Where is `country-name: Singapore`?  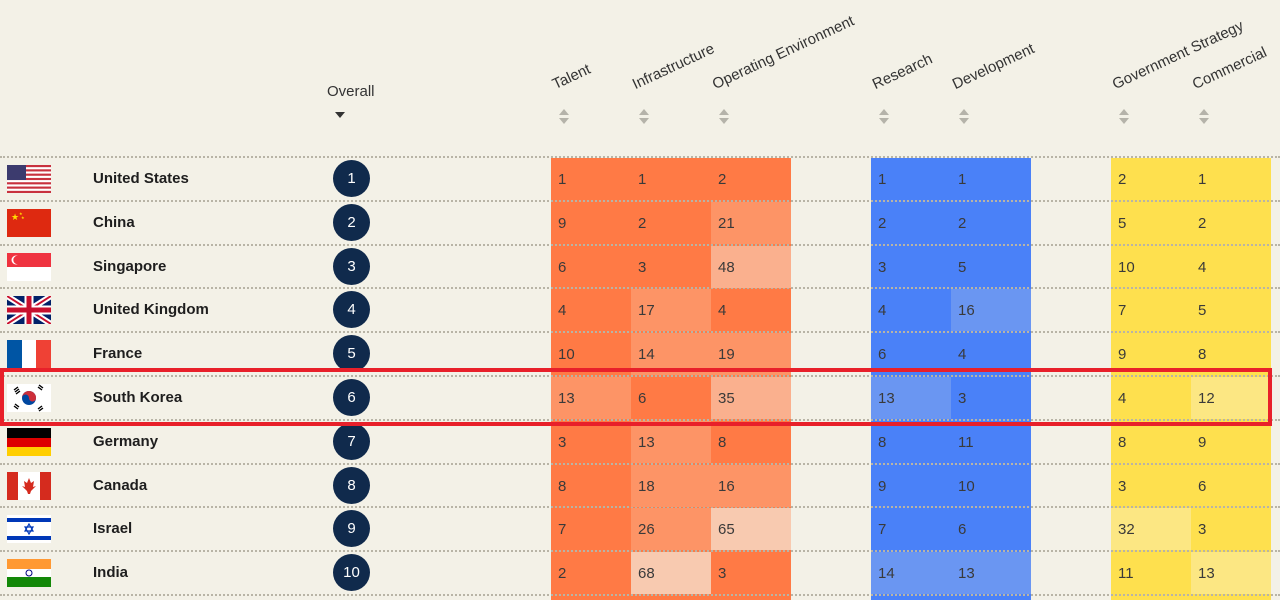 country-name: Singapore is located at coordinates (130, 266).